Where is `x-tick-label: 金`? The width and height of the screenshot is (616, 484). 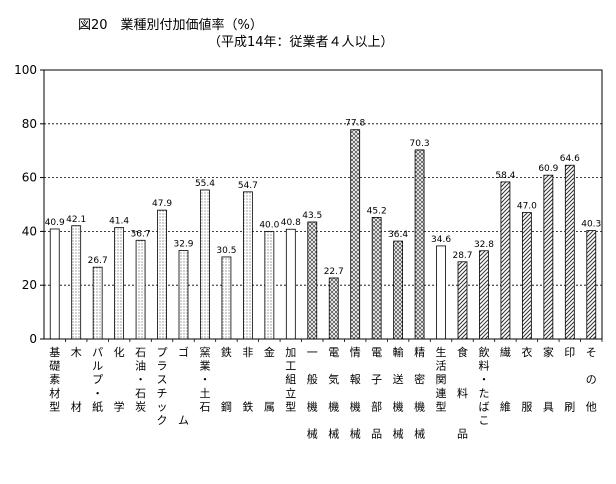
x-tick-label: 金 is located at coordinates (269, 352).